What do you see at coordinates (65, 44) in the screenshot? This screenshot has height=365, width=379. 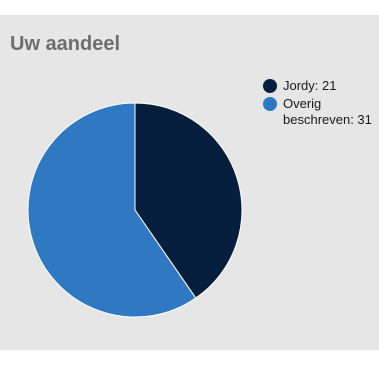 I see `card-title: Uw aandeel` at bounding box center [65, 44].